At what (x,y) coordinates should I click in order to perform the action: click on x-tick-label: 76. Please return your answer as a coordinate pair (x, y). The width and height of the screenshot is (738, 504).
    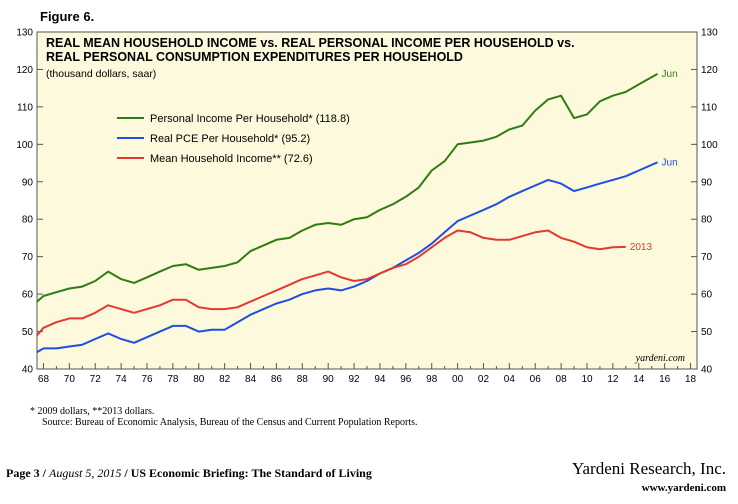
    Looking at the image, I should click on (147, 379).